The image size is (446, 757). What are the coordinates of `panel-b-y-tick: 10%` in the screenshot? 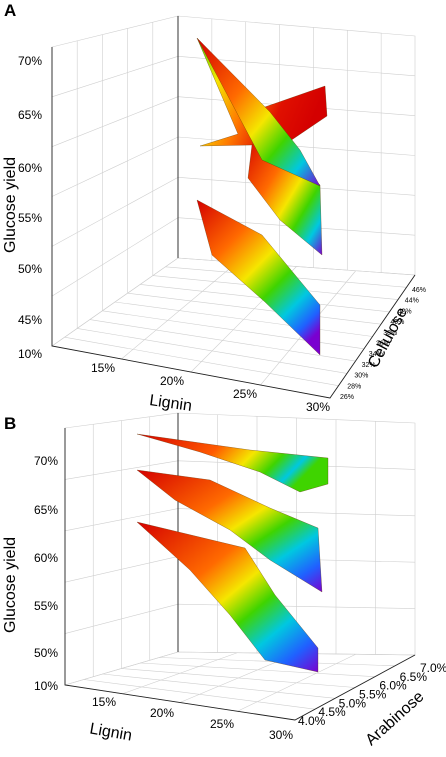 It's located at (46, 686).